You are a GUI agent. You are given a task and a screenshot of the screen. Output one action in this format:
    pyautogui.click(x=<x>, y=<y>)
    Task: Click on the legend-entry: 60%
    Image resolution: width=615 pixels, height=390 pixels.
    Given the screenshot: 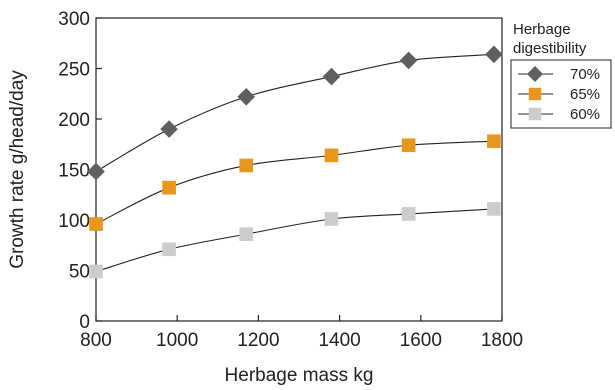 What is the action you would take?
    pyautogui.click(x=559, y=114)
    